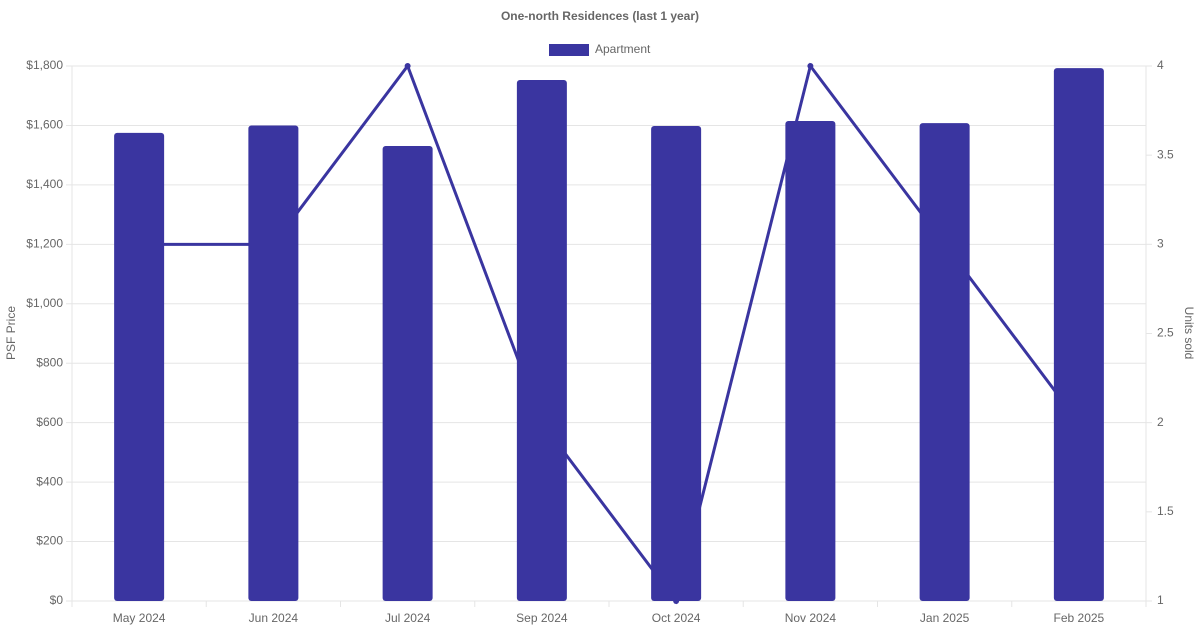 The image size is (1200, 630). Describe the element at coordinates (1079, 618) in the screenshot. I see `x-tick-label: Feb 2025` at that location.